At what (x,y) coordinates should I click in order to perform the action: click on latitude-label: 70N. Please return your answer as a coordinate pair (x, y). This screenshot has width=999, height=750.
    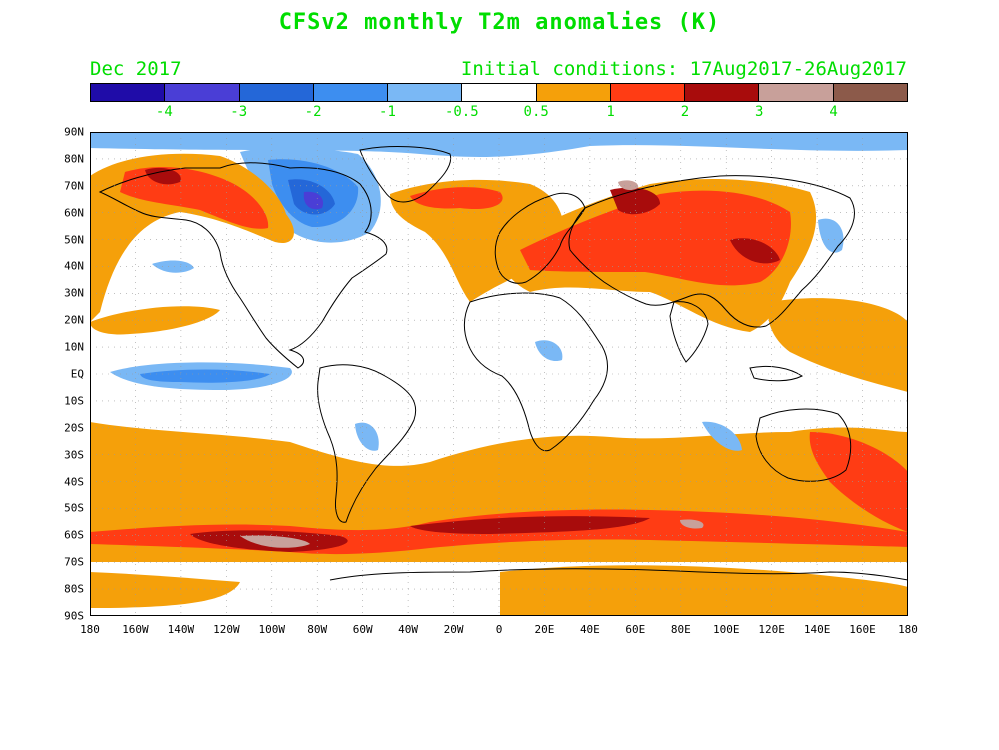
    Looking at the image, I should click on (74, 186).